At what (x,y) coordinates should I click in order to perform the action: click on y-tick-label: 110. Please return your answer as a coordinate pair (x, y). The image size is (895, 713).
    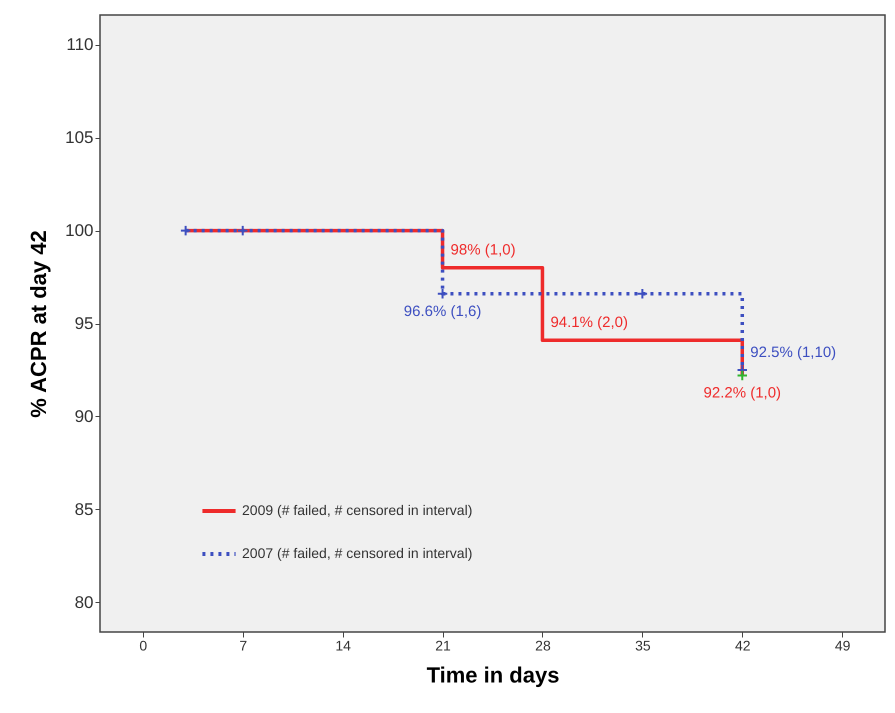
    Looking at the image, I should click on (80, 44).